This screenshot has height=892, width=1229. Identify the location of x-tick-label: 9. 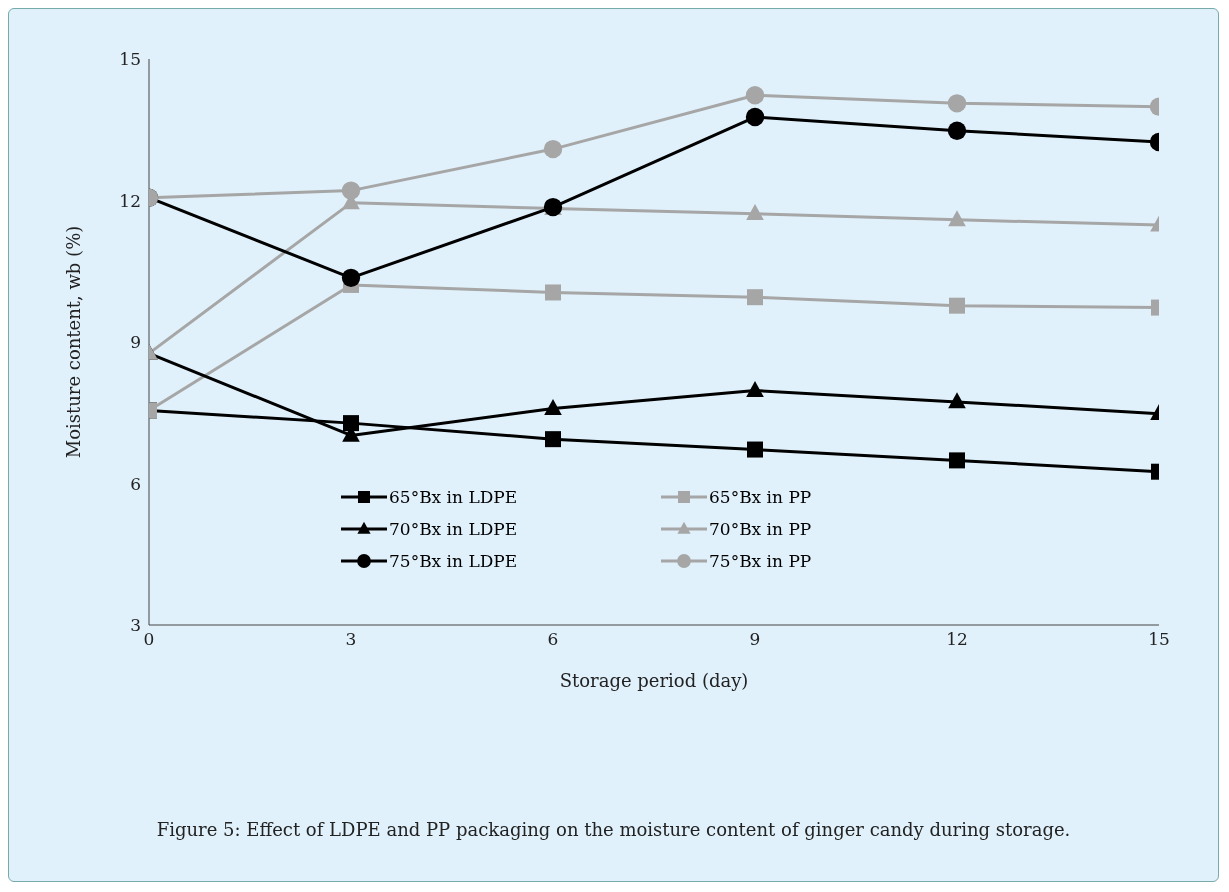
(755, 639).